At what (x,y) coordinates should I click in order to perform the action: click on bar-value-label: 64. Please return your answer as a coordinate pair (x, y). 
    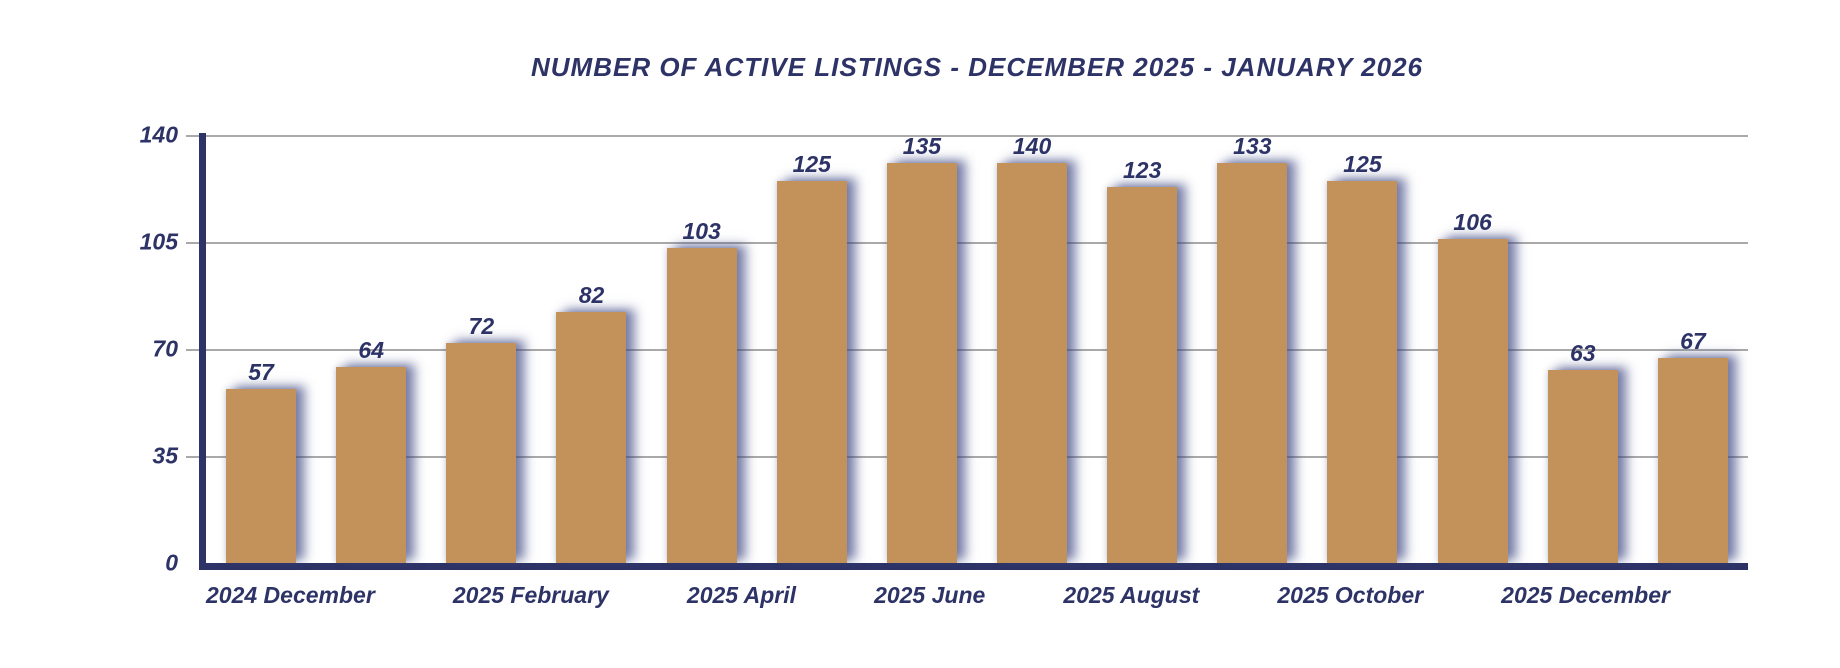
    Looking at the image, I should click on (371, 350).